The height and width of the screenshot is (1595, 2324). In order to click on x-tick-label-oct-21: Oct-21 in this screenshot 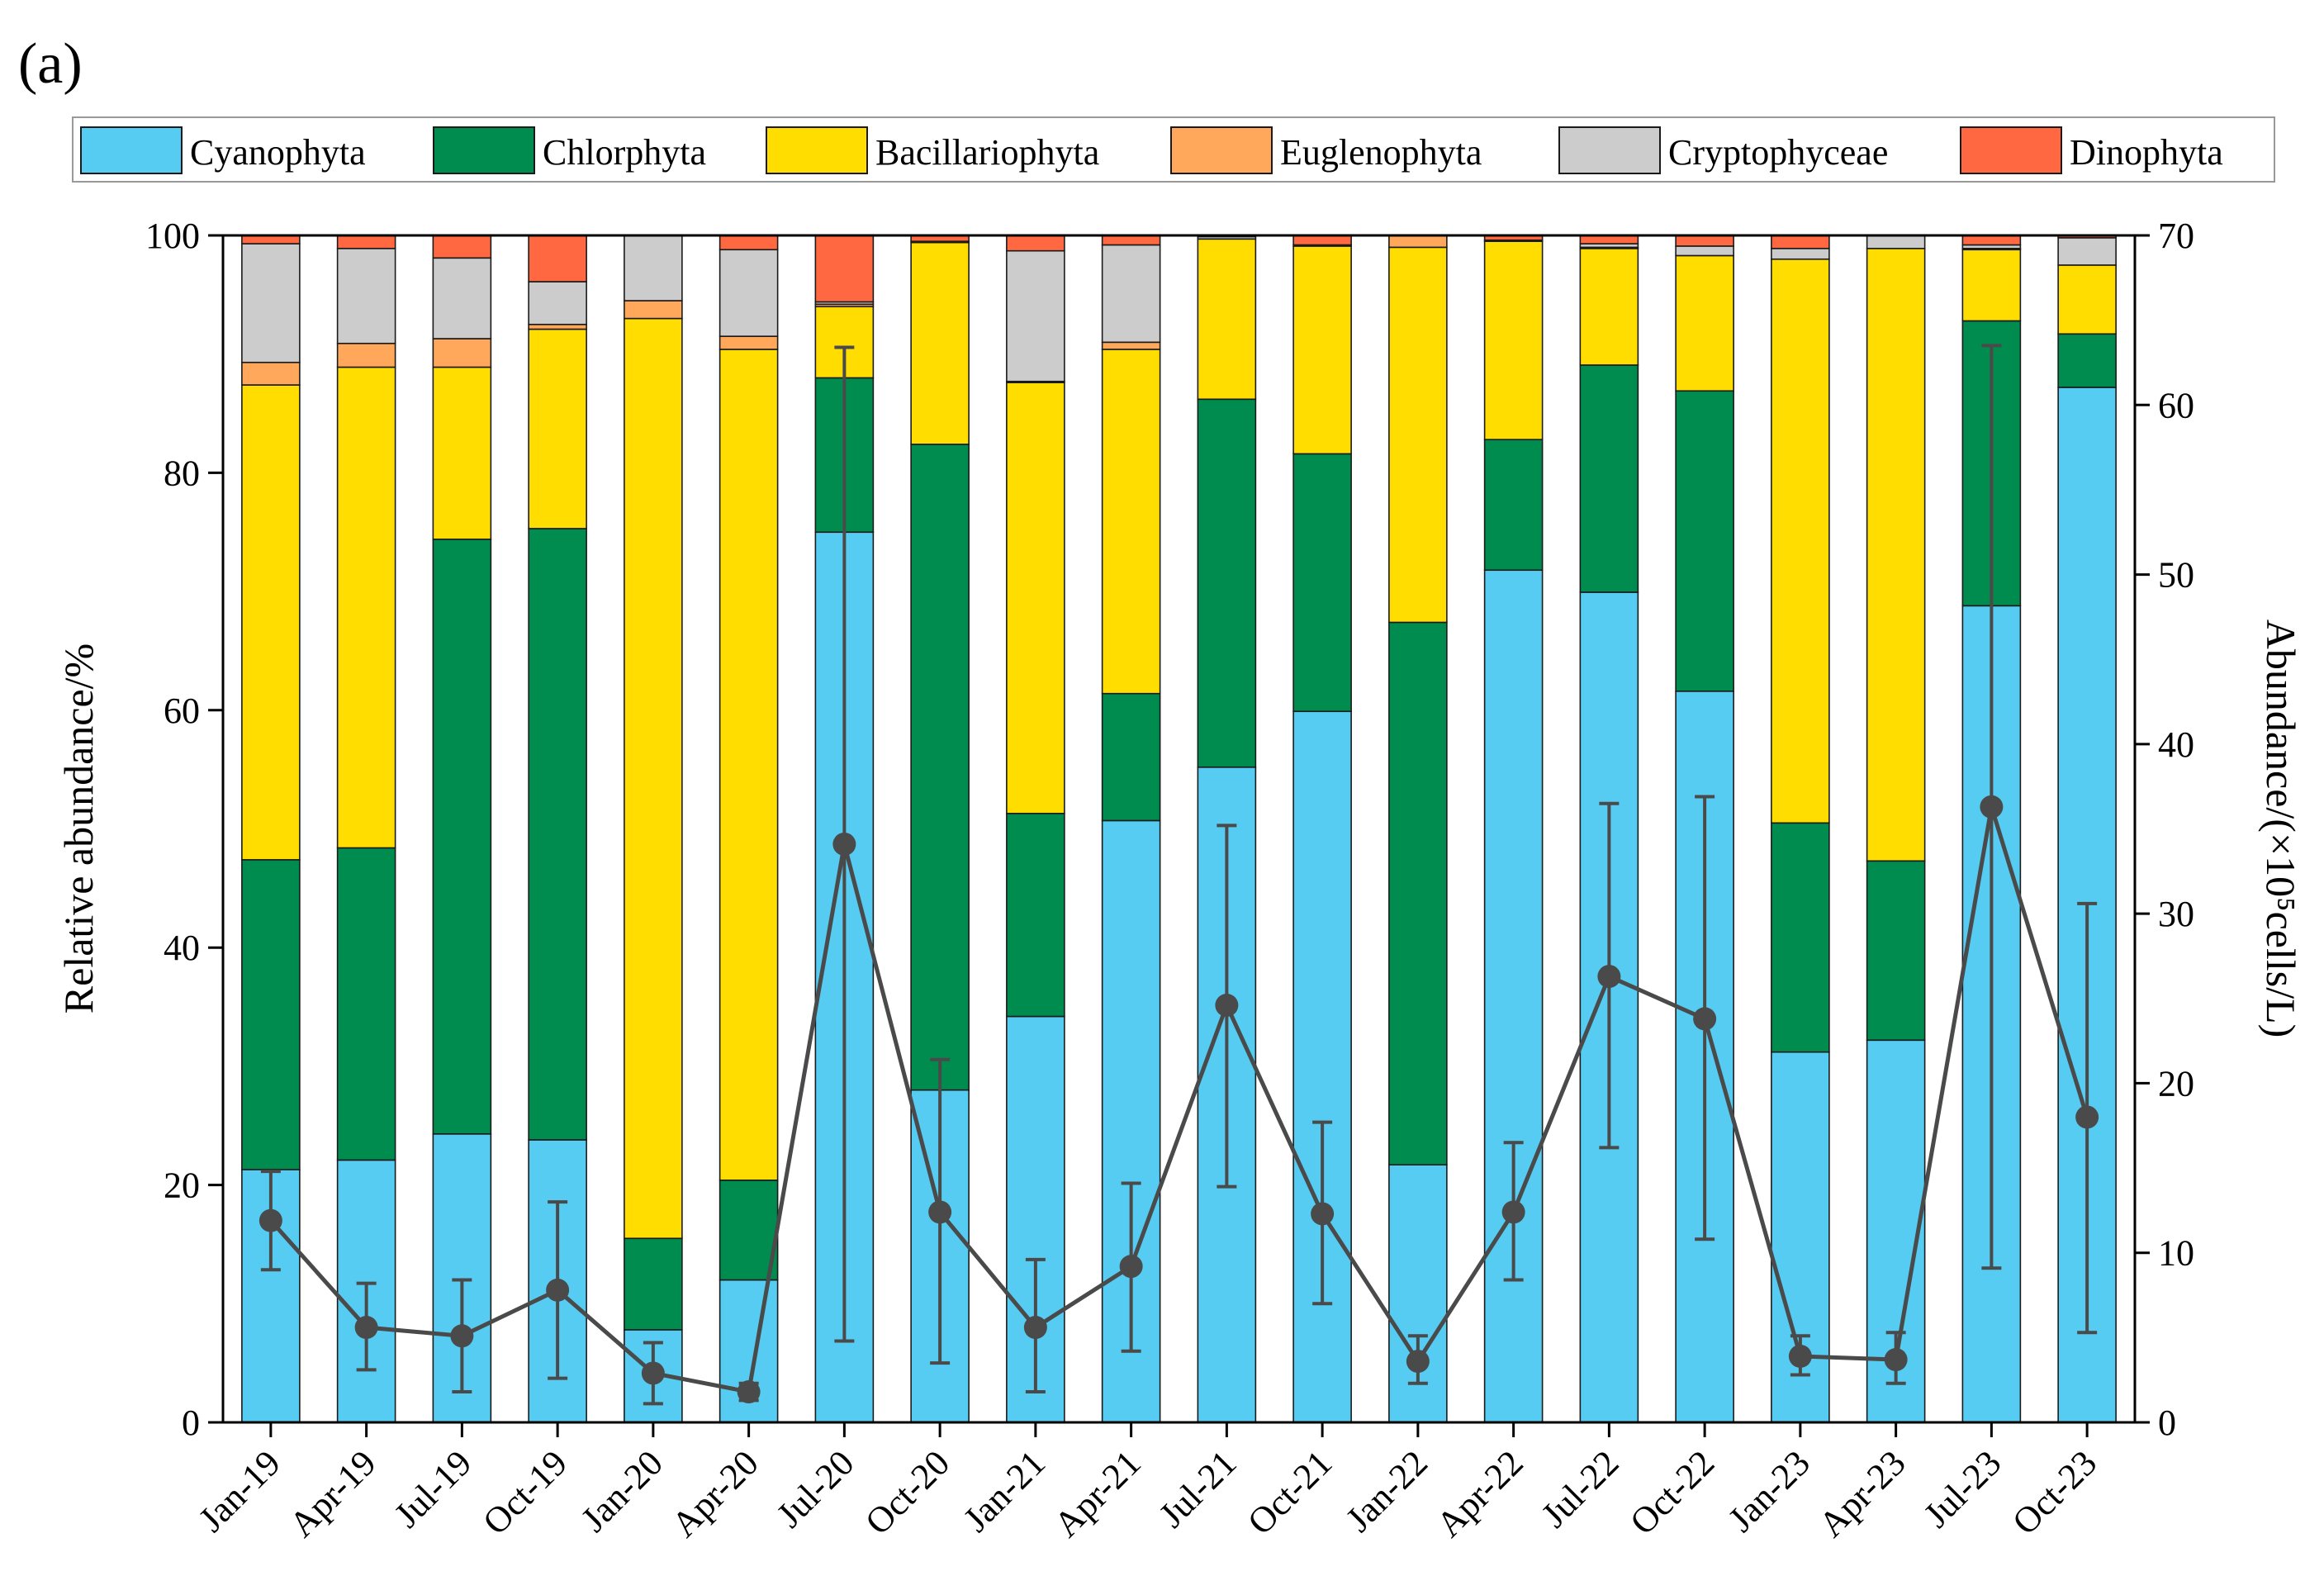, I will do `click(1290, 1492)`.